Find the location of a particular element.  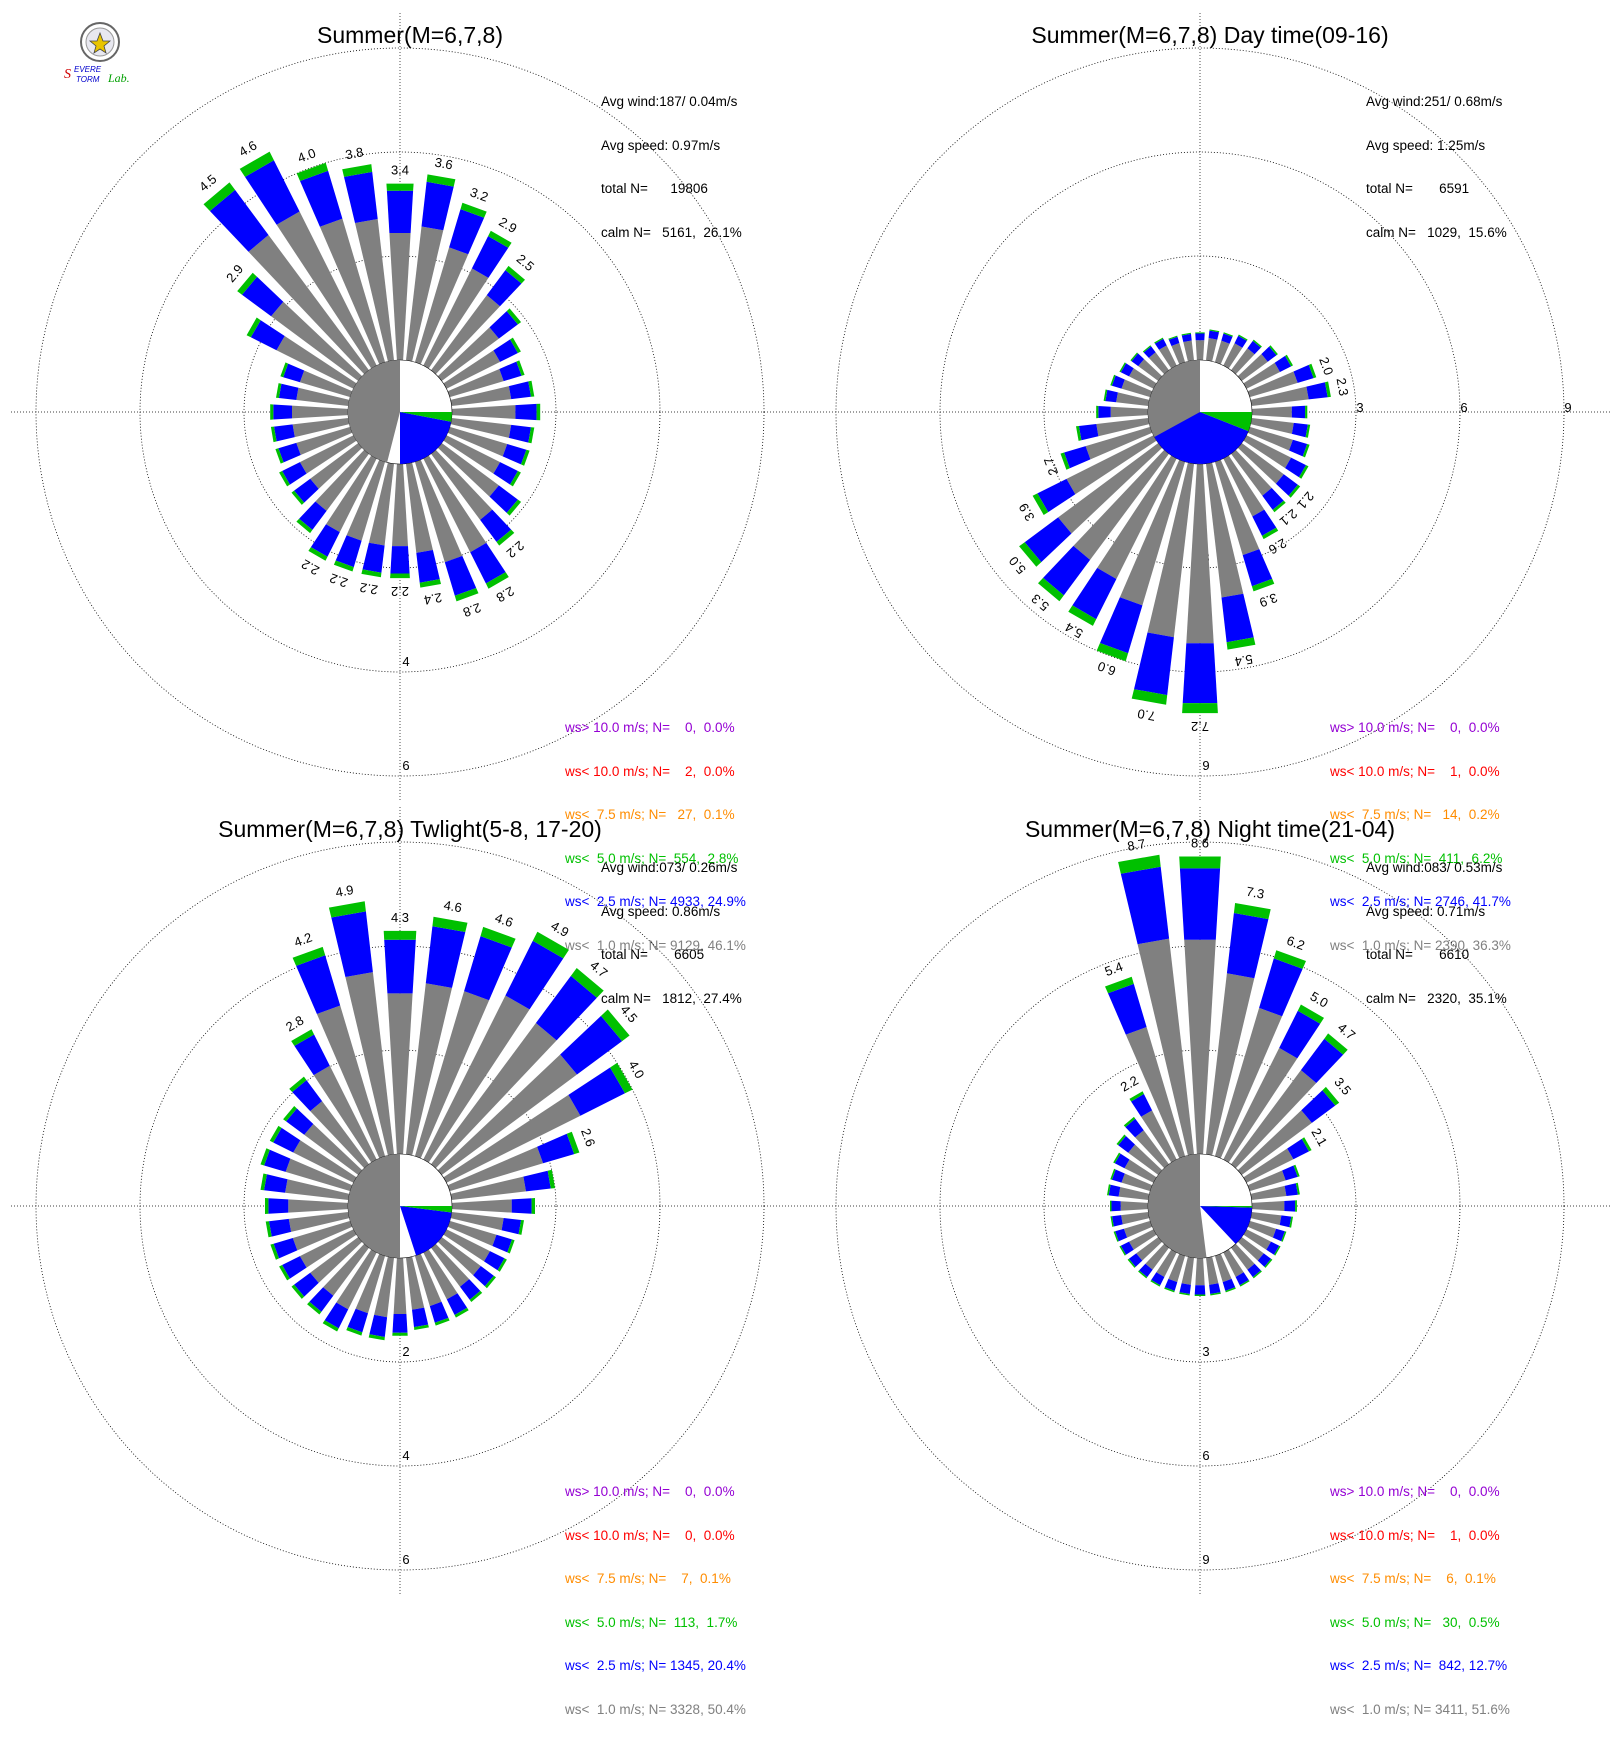

legend-entry: ws< 10.0 m/s; N= 0, 0.0% is located at coordinates (650, 1535).